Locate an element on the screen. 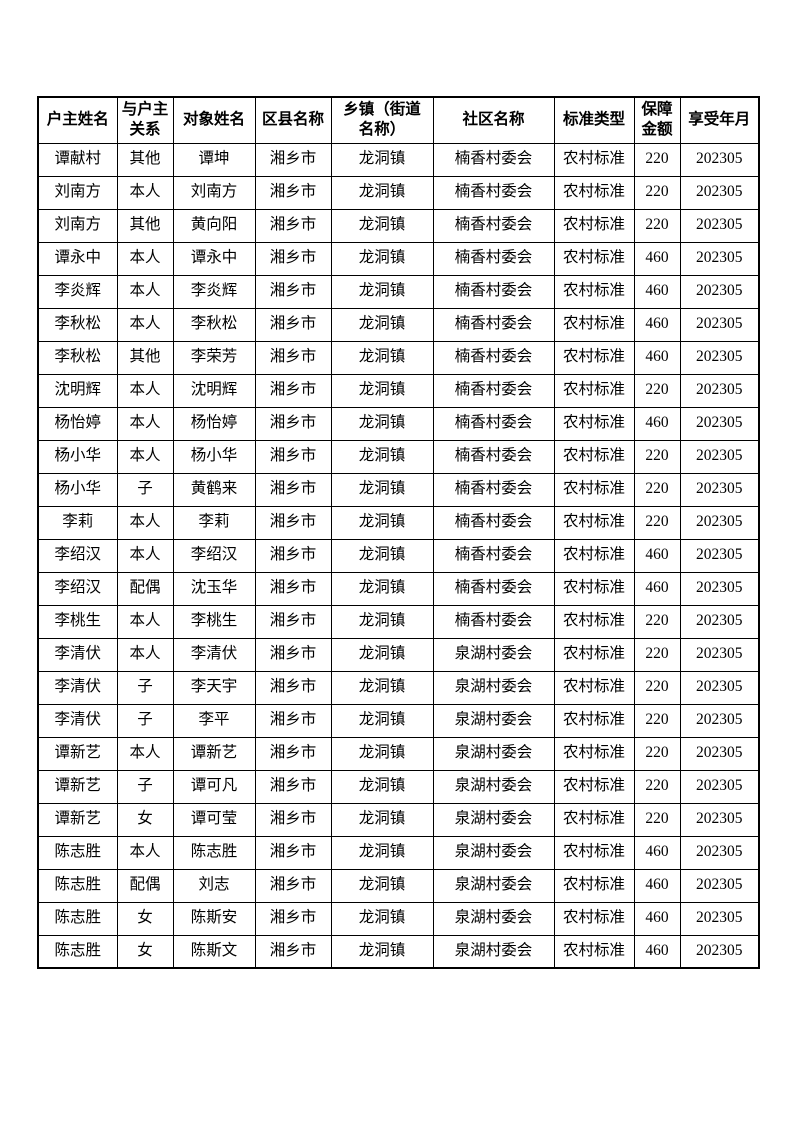 The image size is (793, 1122). table-cell: 谭可凡 is located at coordinates (214, 786).